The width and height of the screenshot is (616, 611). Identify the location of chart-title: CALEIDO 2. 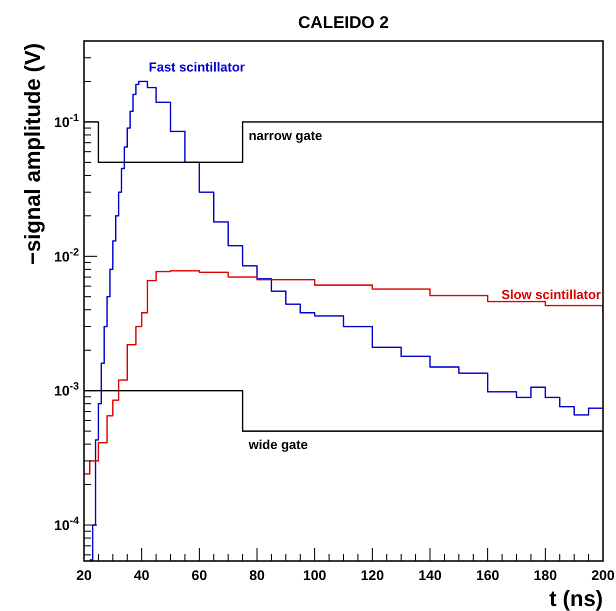
(343, 22).